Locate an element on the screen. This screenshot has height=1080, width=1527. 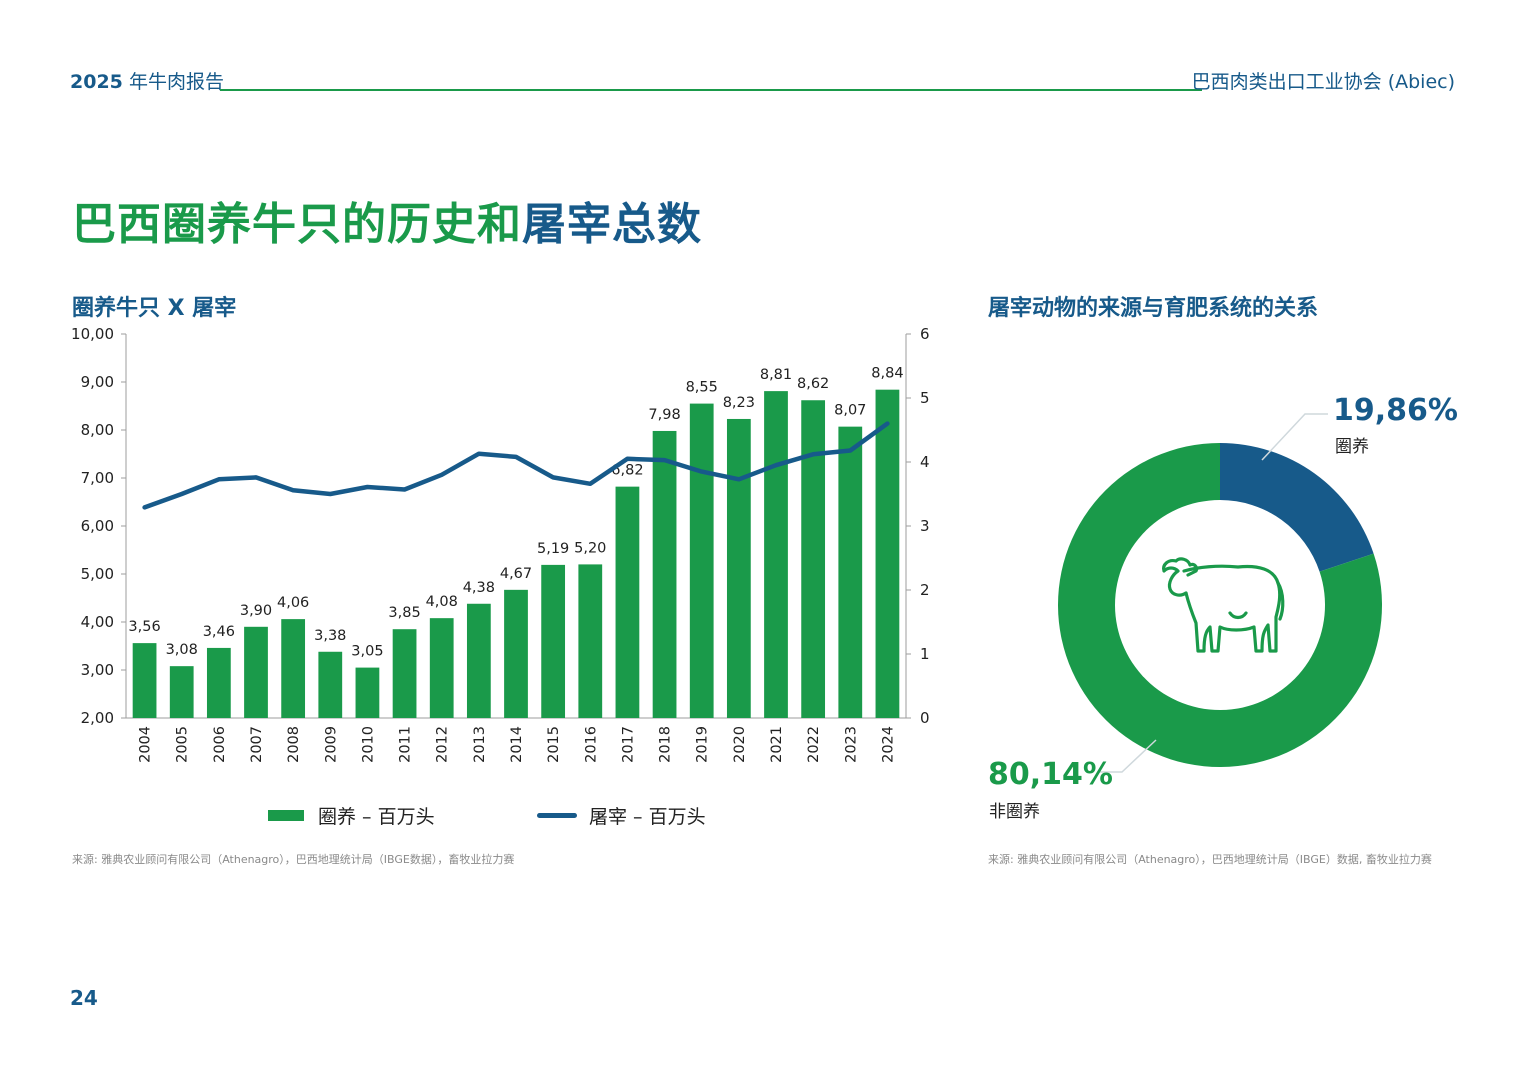
donut-chart is located at coordinates (1220, 605).